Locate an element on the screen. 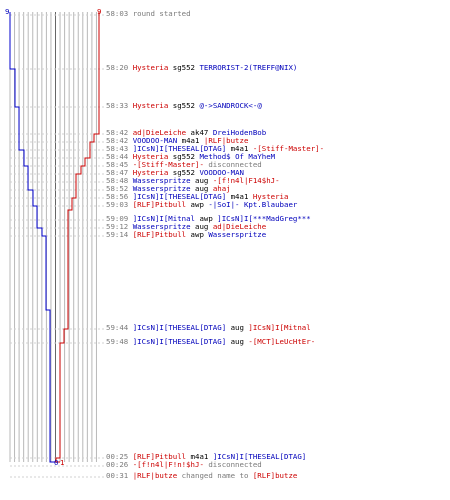  event-row: 58:52 Wasserspritze aug ahaj is located at coordinates (168, 189).